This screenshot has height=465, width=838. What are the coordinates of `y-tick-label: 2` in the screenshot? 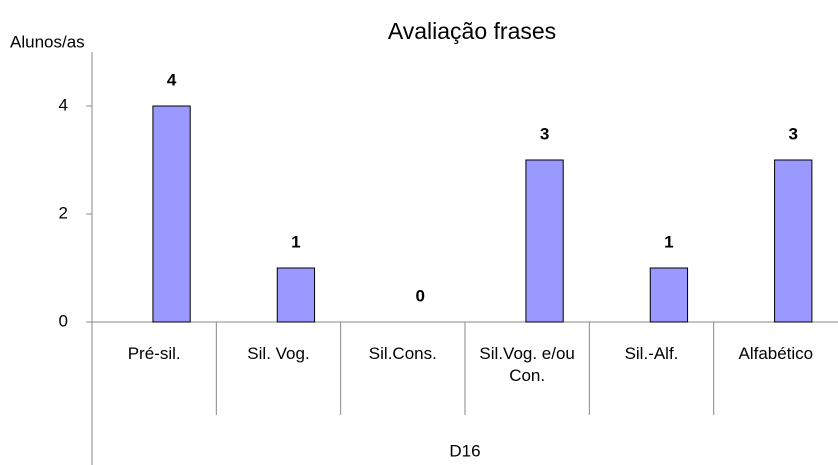 It's located at (63, 212).